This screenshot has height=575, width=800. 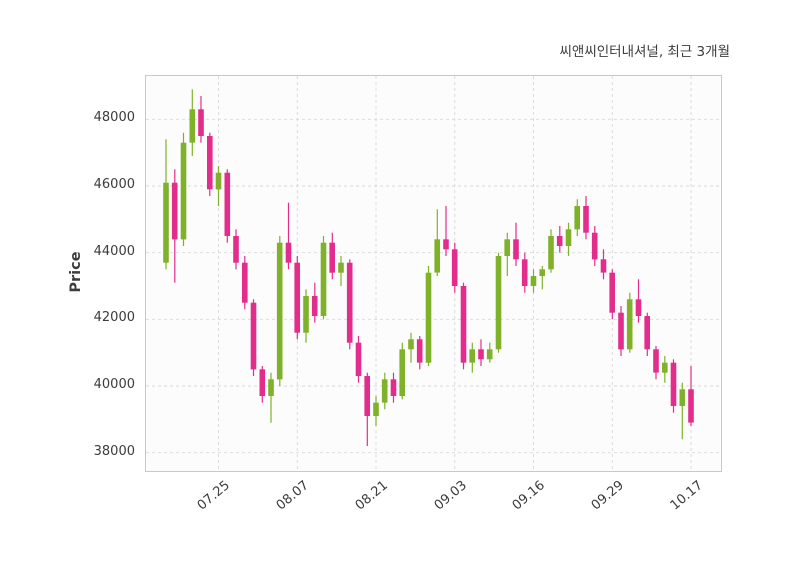 I want to click on y-tick-label: 46000, so click(x=114, y=184).